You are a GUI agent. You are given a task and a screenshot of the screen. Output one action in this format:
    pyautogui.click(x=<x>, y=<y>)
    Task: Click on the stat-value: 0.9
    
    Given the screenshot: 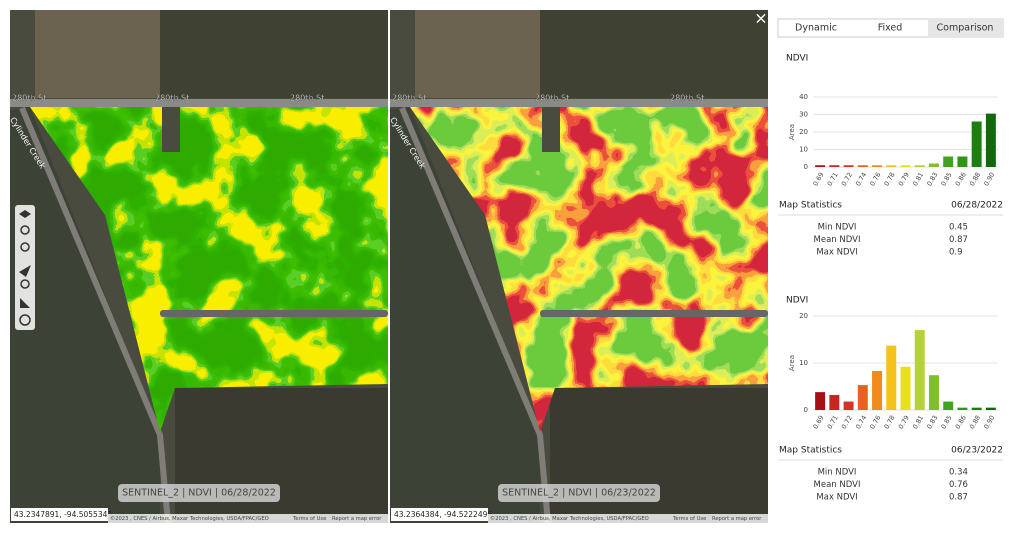 What is the action you would take?
    pyautogui.click(x=956, y=253)
    